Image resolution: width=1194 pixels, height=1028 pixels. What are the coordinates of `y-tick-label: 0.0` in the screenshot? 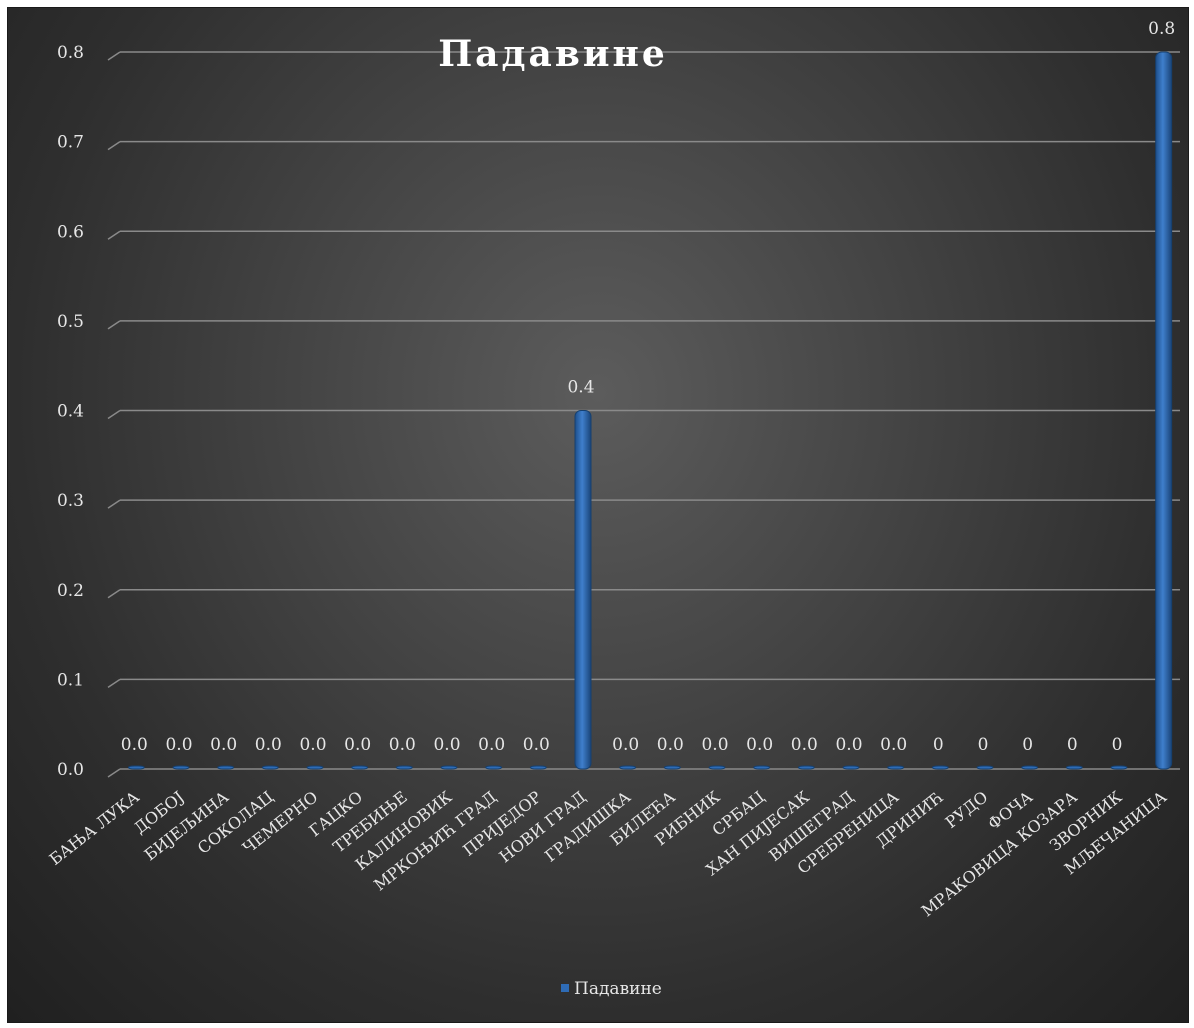 It's located at (70, 770).